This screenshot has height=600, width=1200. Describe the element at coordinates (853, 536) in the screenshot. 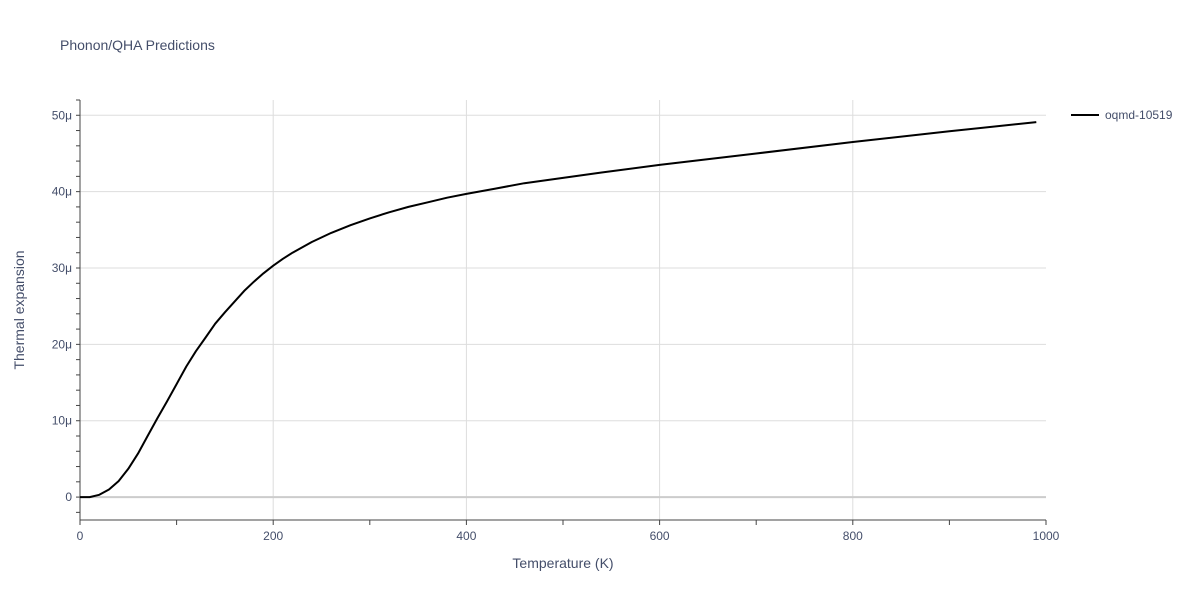

I see `x-tick-label: 800` at that location.